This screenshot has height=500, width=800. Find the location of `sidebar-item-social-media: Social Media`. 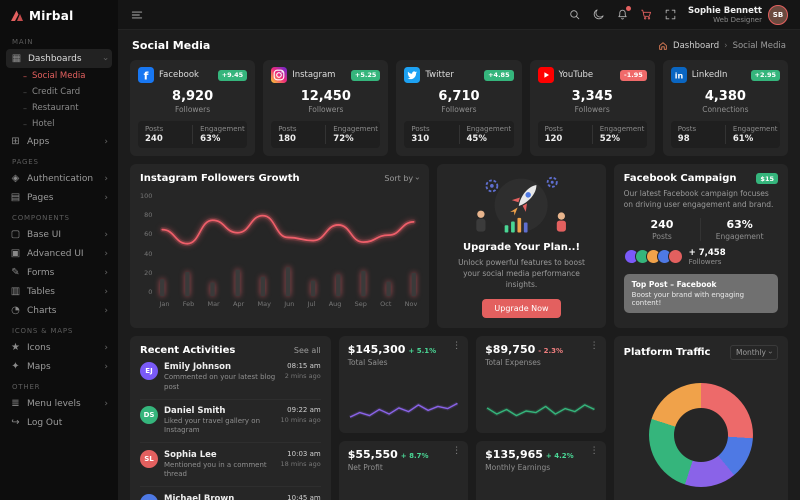

sidebar-item-social-media: Social Media is located at coordinates (59, 76).